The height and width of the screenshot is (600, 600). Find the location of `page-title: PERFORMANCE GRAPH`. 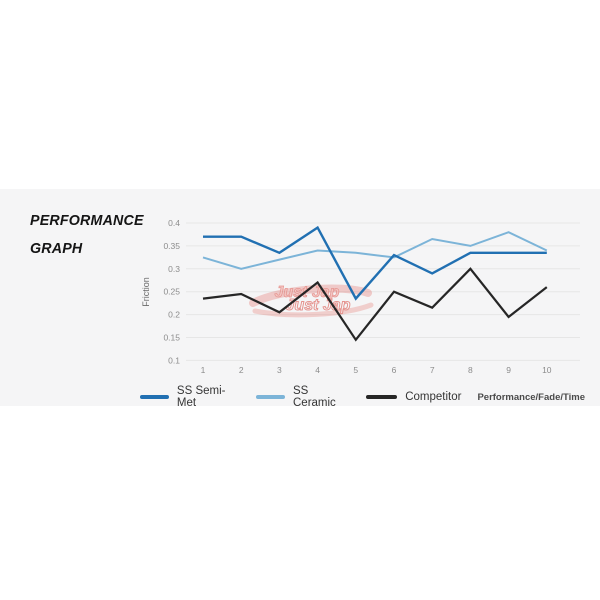

page-title: PERFORMANCE GRAPH is located at coordinates (87, 234).